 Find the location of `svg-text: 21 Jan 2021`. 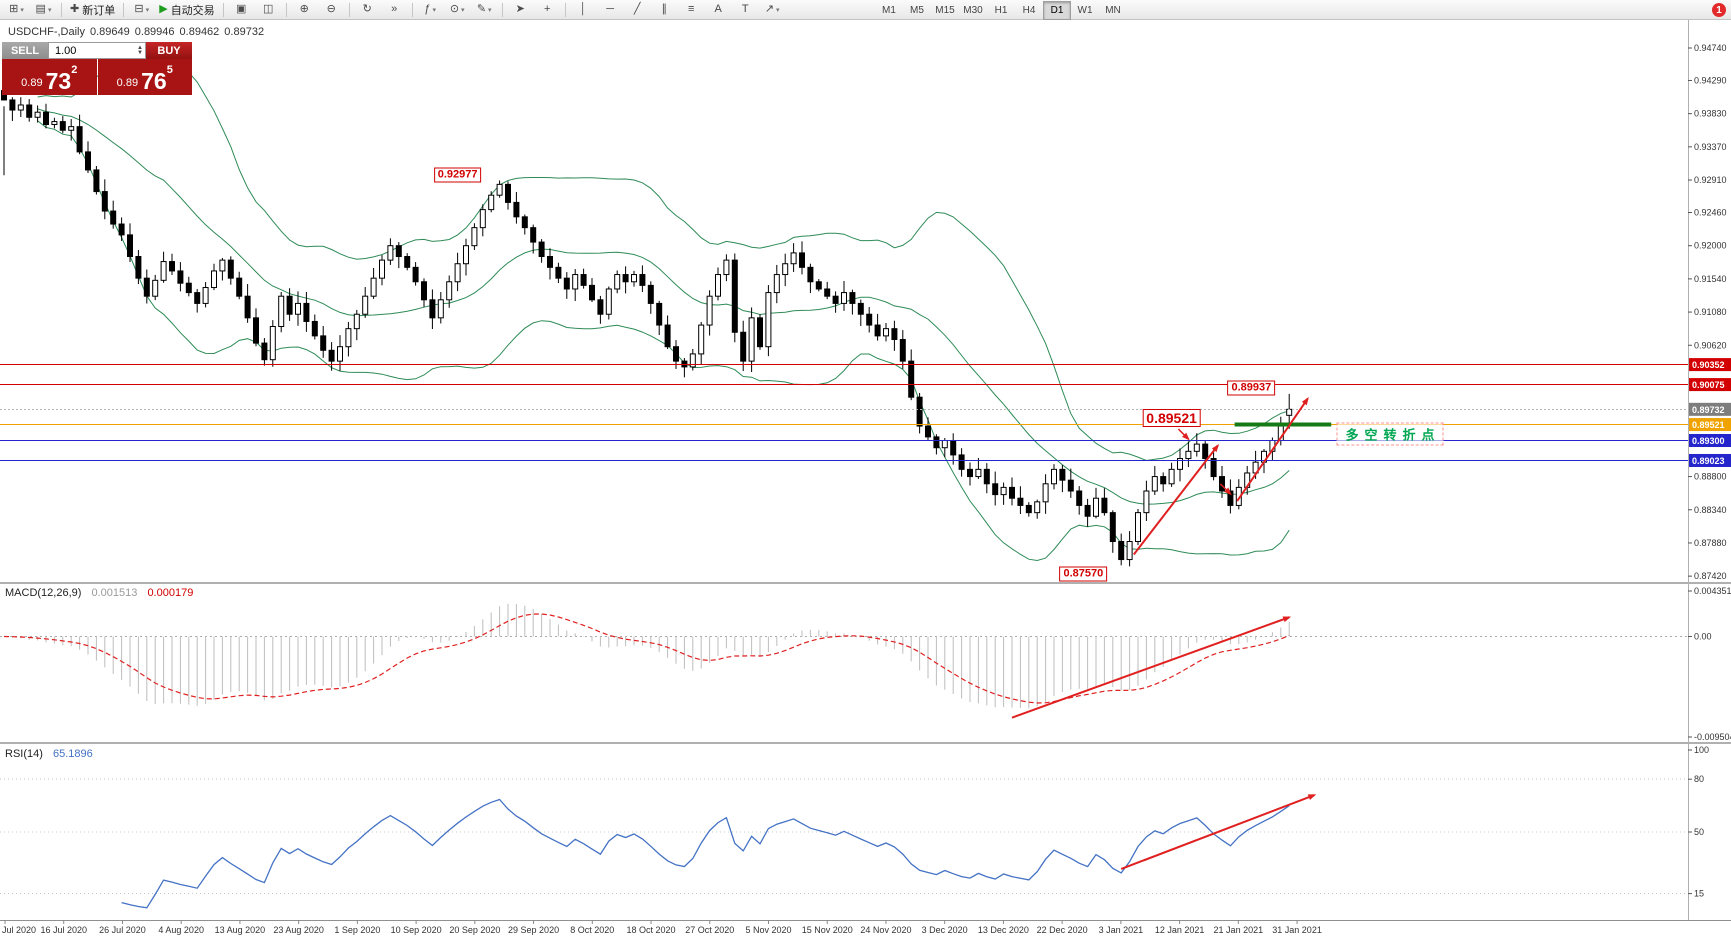

svg-text: 21 Jan 2021 is located at coordinates (1239, 930).